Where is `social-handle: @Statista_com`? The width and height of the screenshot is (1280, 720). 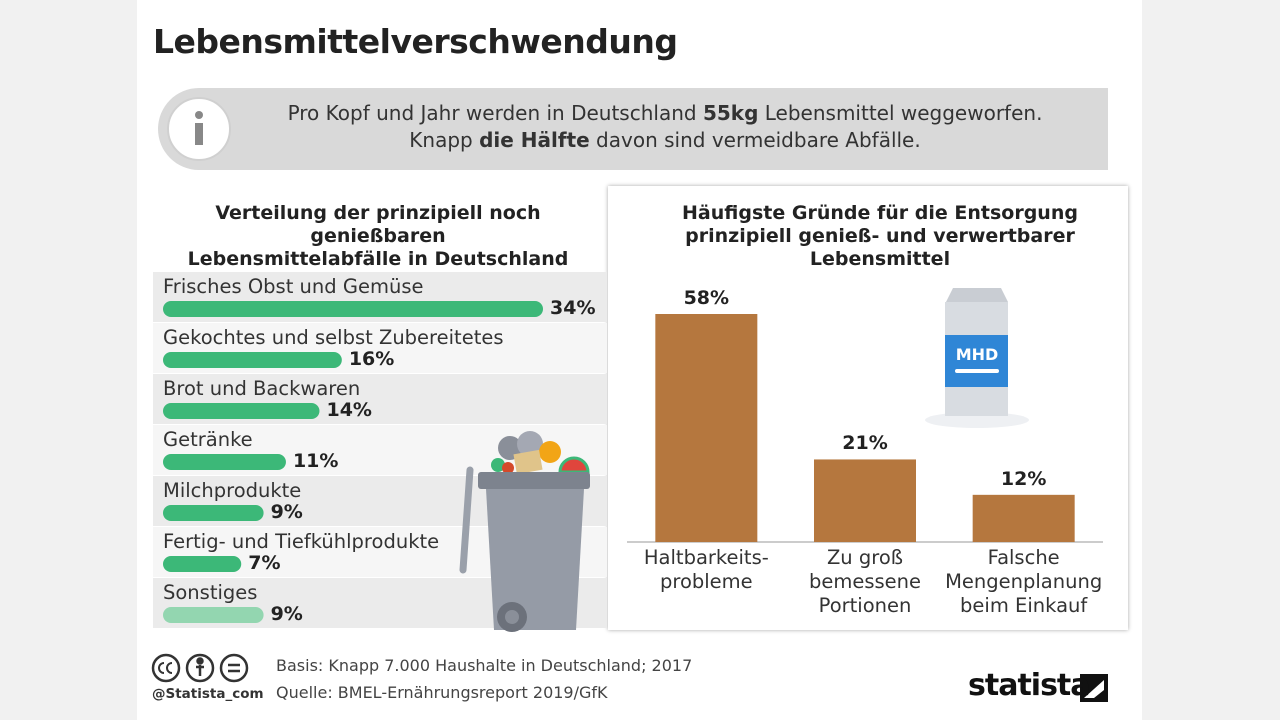
social-handle: @Statista_com is located at coordinates (208, 694).